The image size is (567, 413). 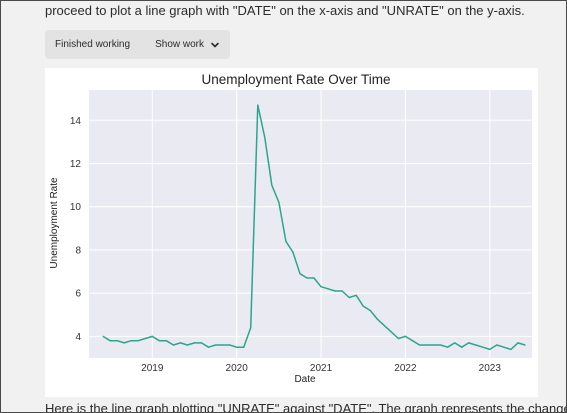 I want to click on x-tick-label: 2020, so click(x=237, y=368).